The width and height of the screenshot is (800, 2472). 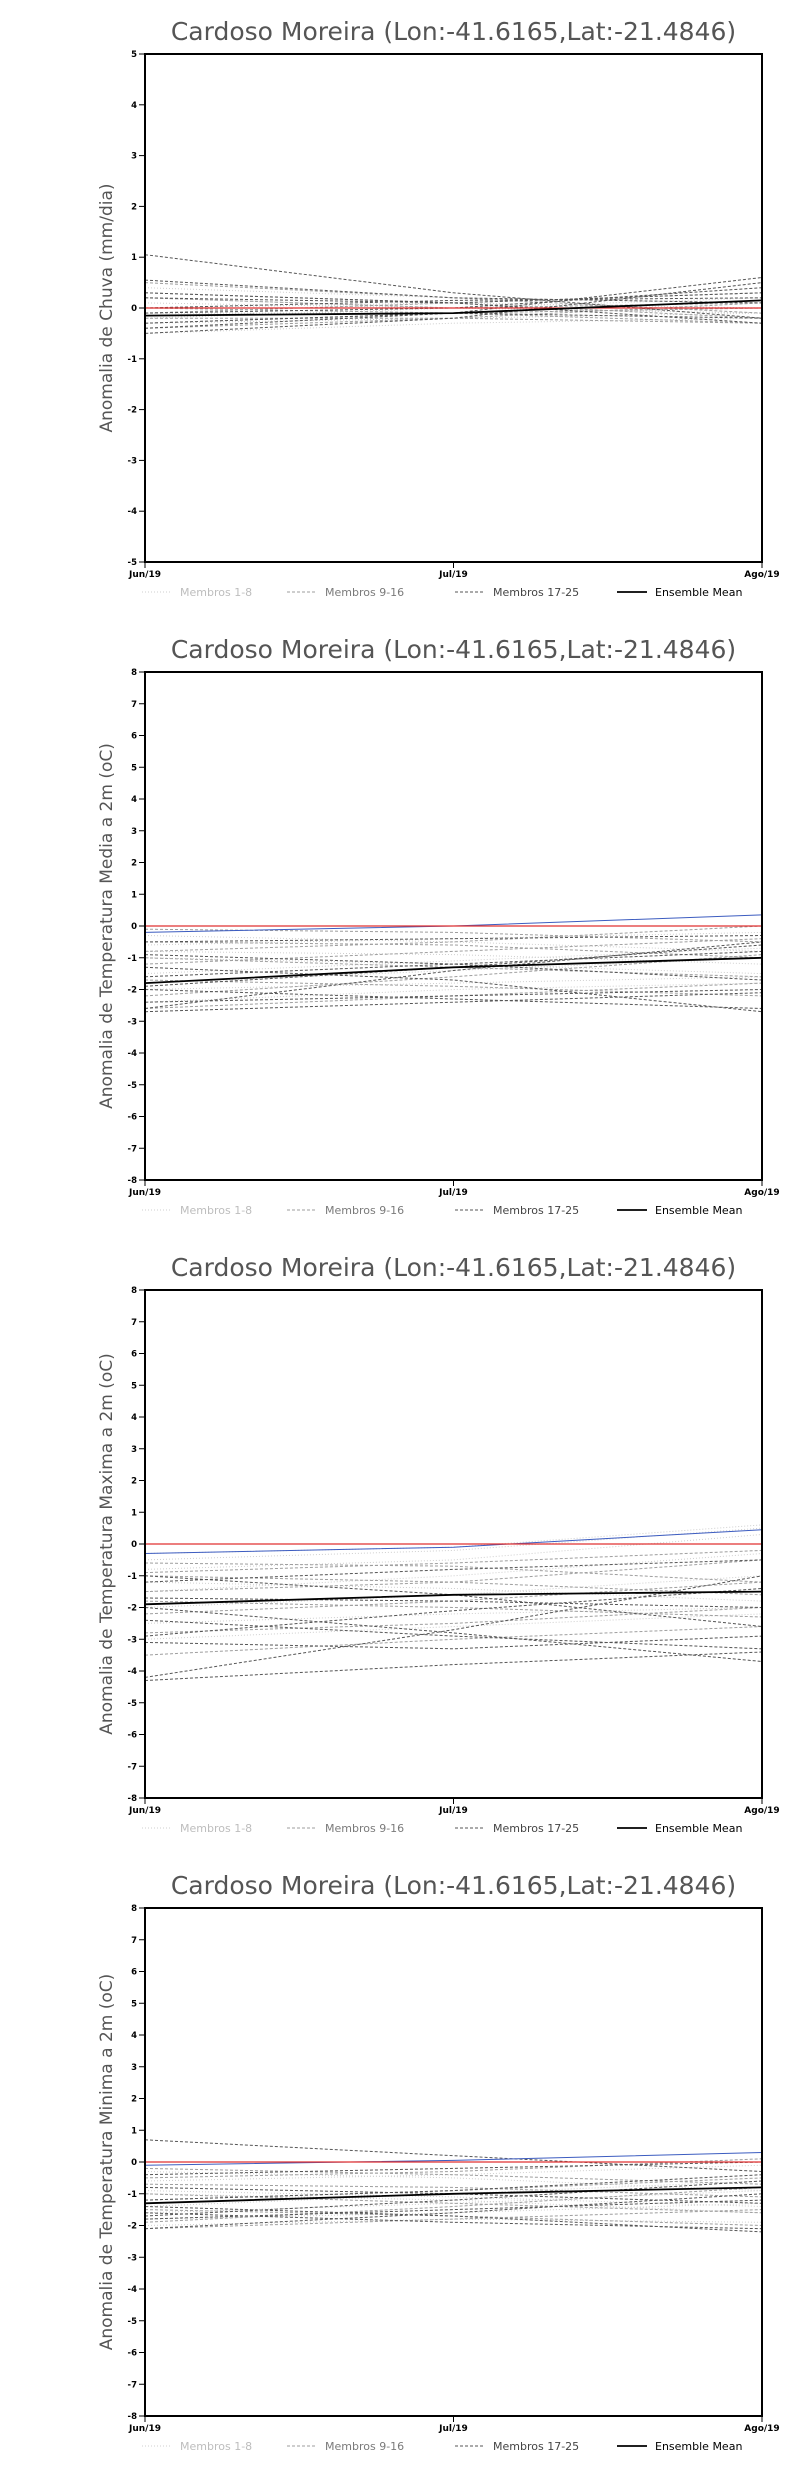 I want to click on c1-legend-label-1: Membros 1-8, so click(x=216, y=1210).